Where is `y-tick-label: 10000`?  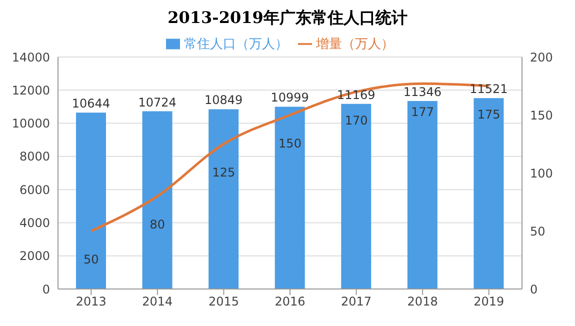 y-tick-label: 10000 is located at coordinates (31, 123).